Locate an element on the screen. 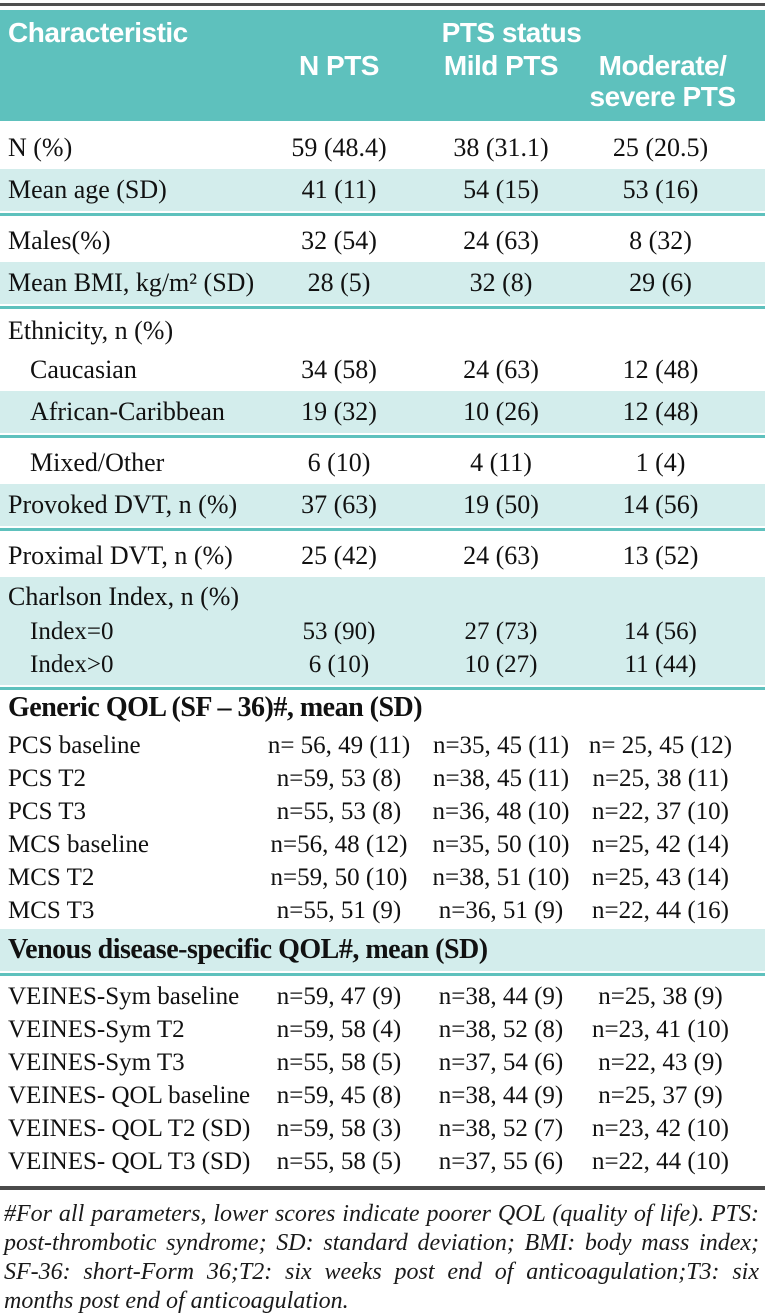 This screenshot has width=765, height=1316. row-label: Mixed/Other is located at coordinates (97, 462).